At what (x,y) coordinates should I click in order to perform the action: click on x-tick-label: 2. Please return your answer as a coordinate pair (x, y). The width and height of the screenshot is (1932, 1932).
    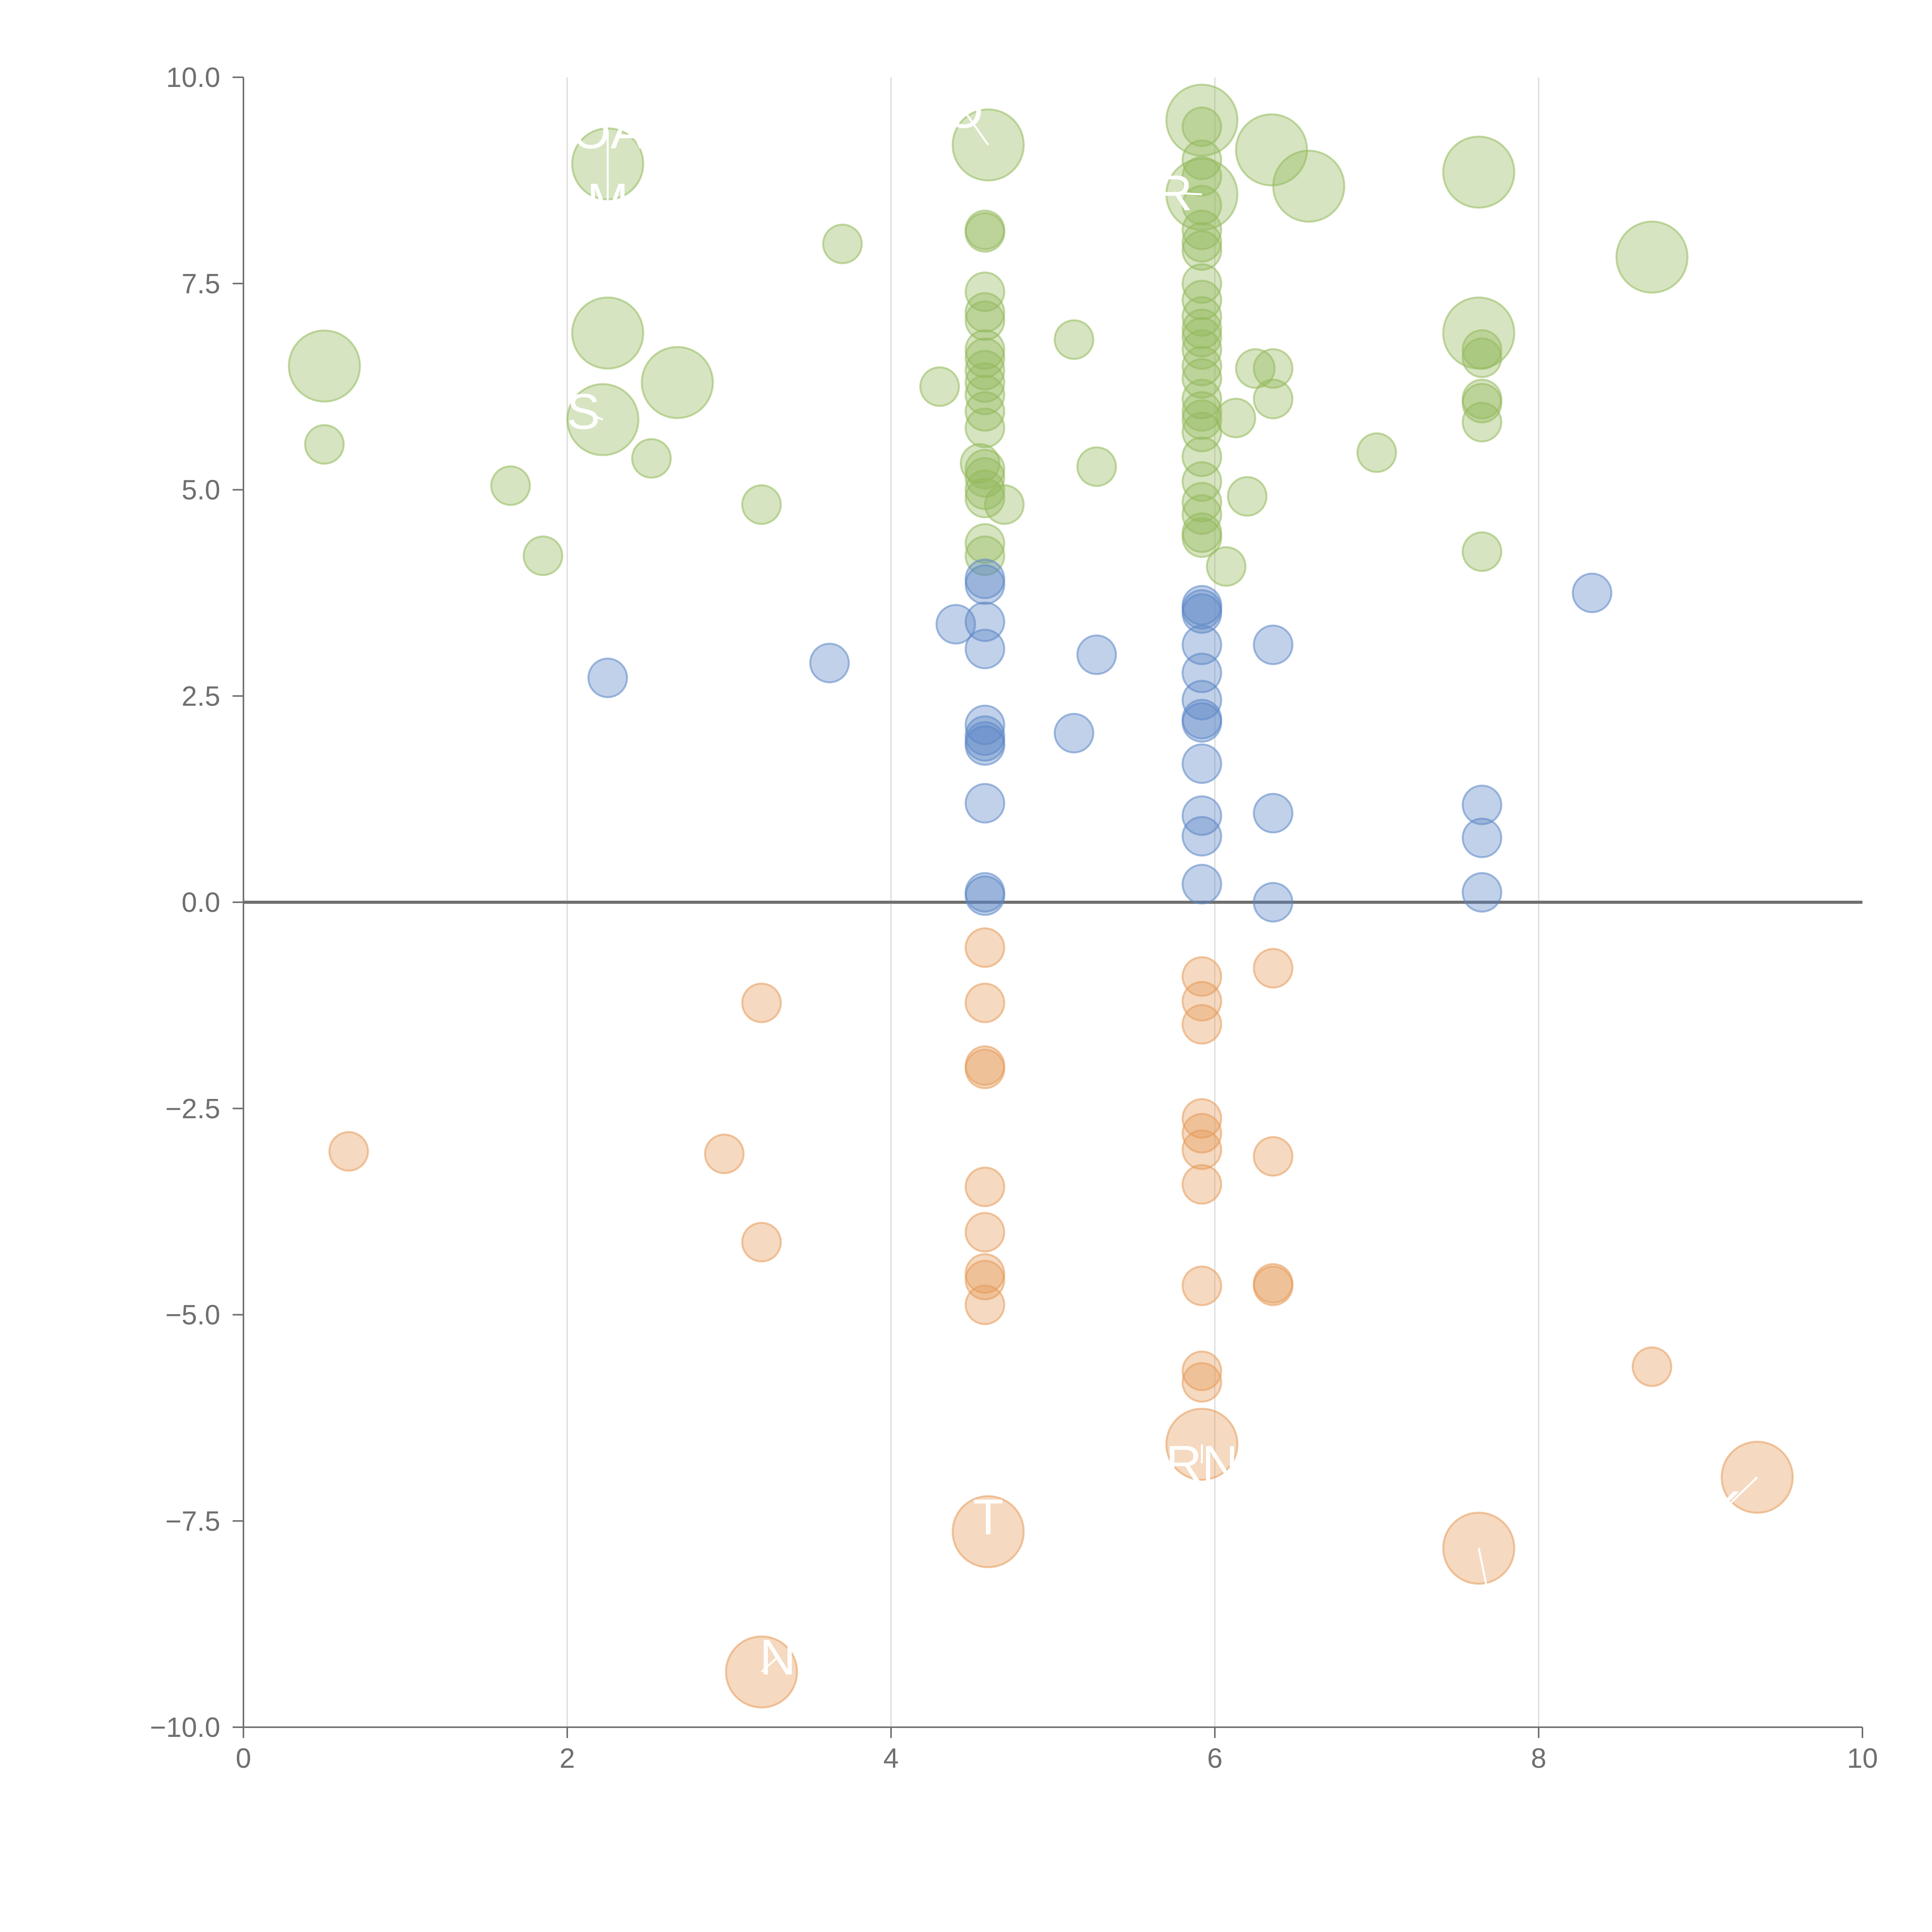
    Looking at the image, I should click on (567, 1758).